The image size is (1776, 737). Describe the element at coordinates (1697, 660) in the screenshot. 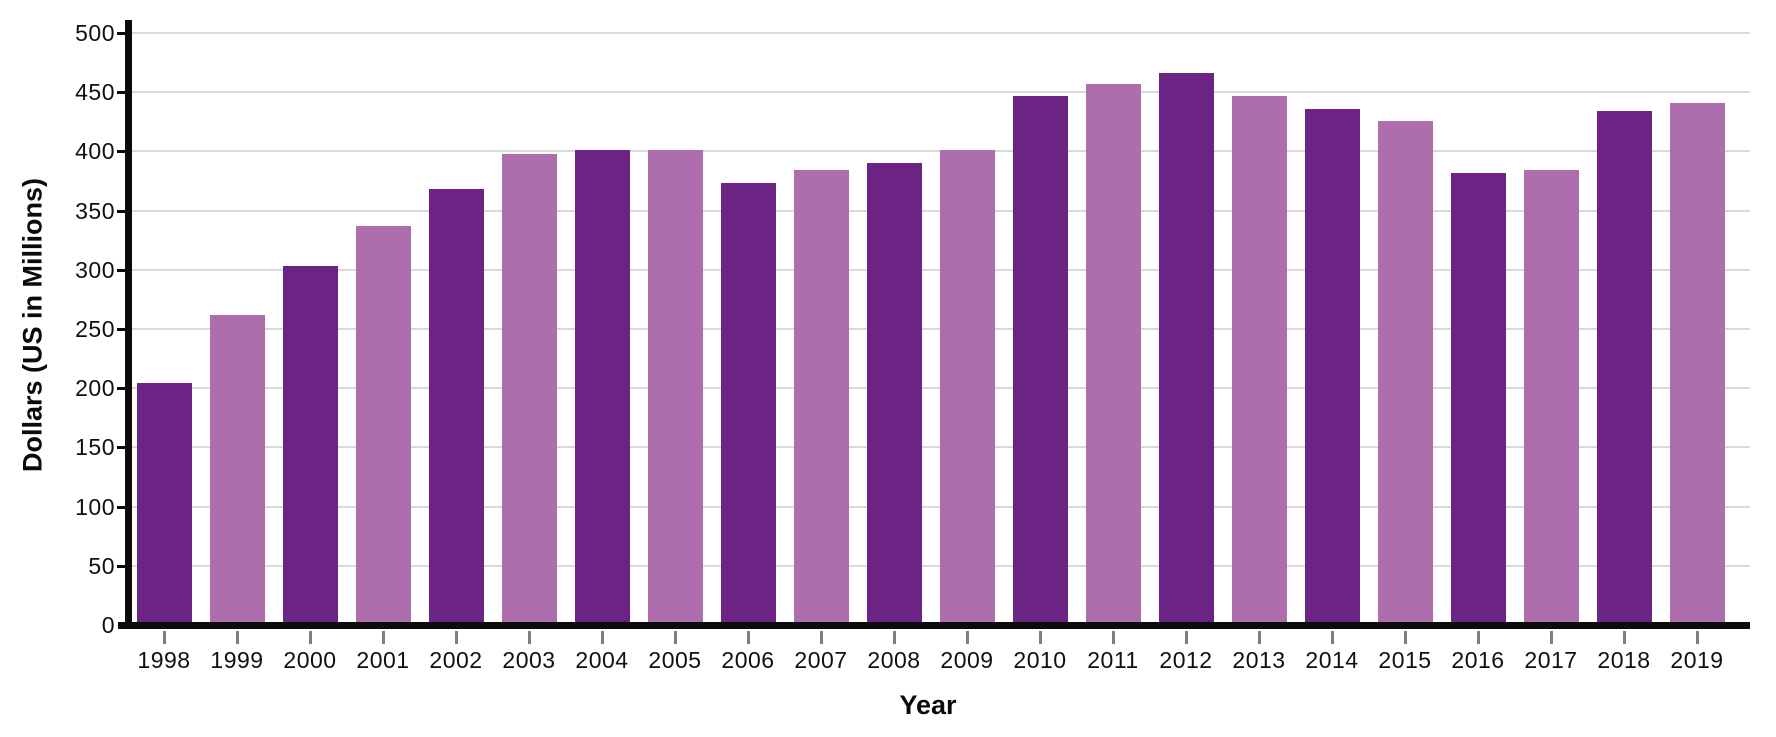

I see `x-tick-label-2019: 2019` at that location.